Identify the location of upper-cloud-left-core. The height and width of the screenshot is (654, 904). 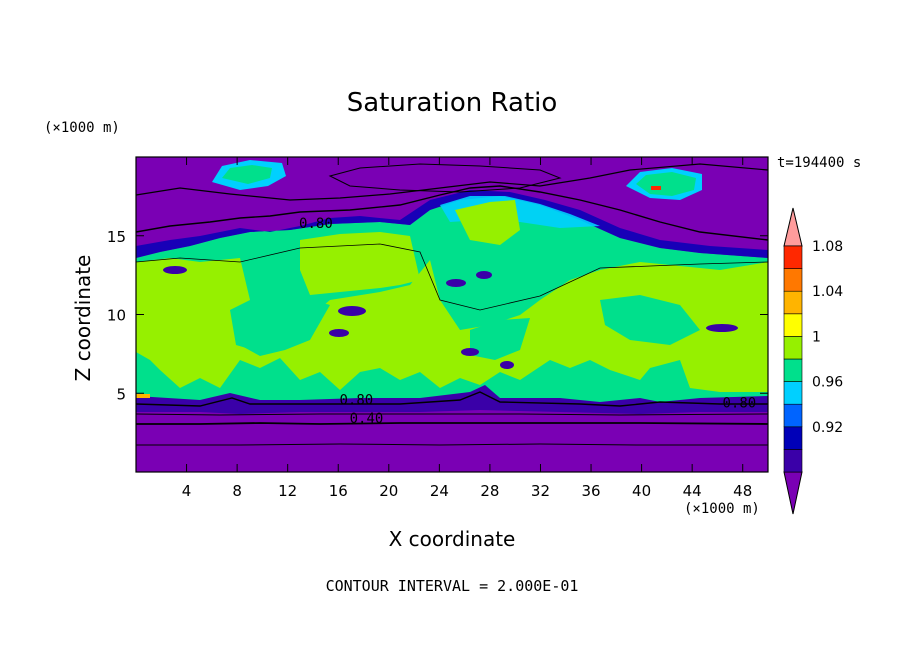
(247, 174).